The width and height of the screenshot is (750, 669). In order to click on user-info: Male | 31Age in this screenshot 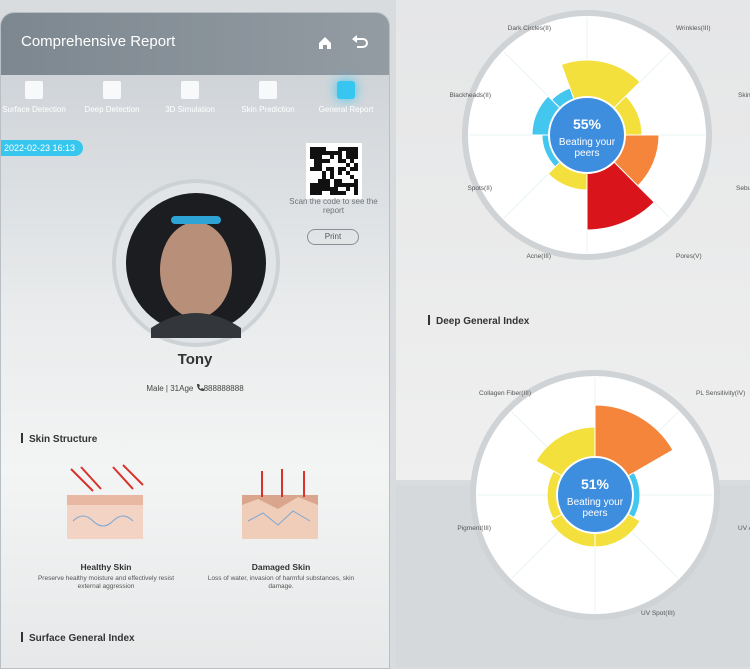, I will do `click(170, 388)`.